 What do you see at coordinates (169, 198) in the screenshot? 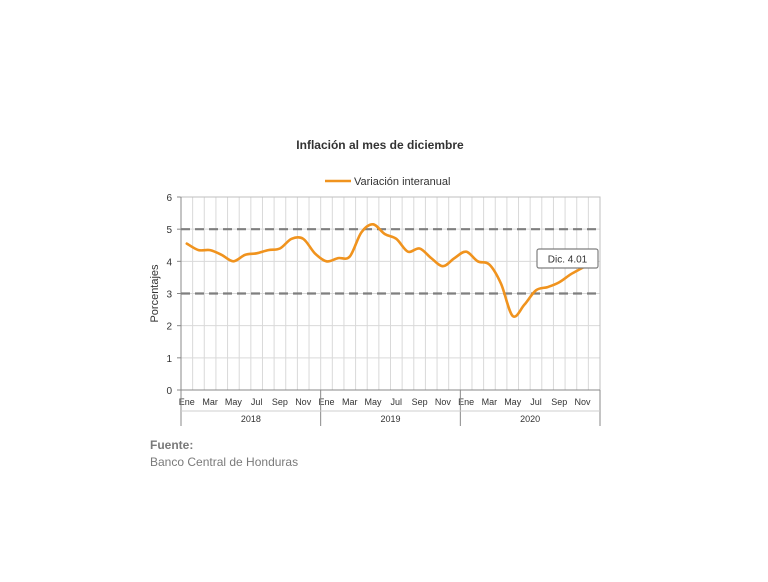
I see `y-tick-label: 6` at bounding box center [169, 198].